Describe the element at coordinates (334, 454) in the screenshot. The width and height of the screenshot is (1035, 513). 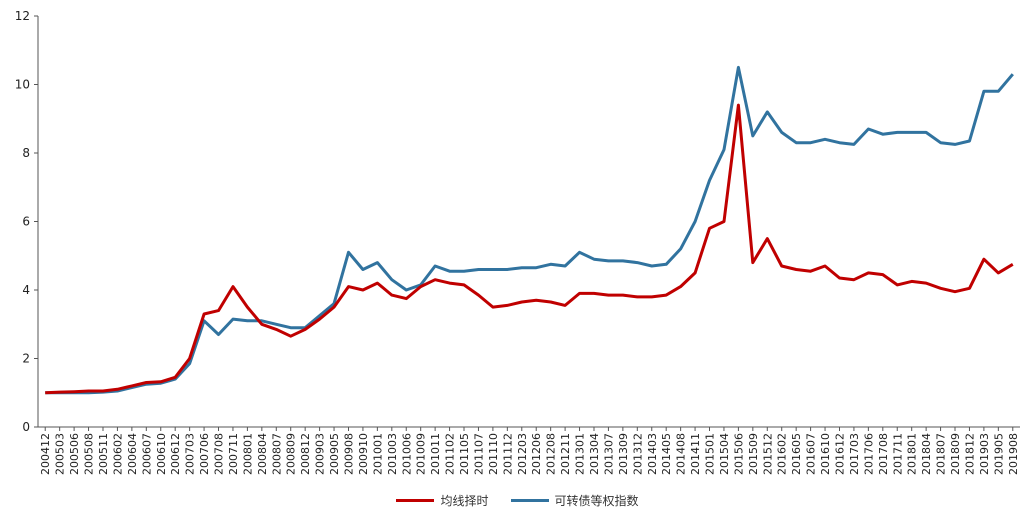
I see `x-tick-label: 200905` at that location.